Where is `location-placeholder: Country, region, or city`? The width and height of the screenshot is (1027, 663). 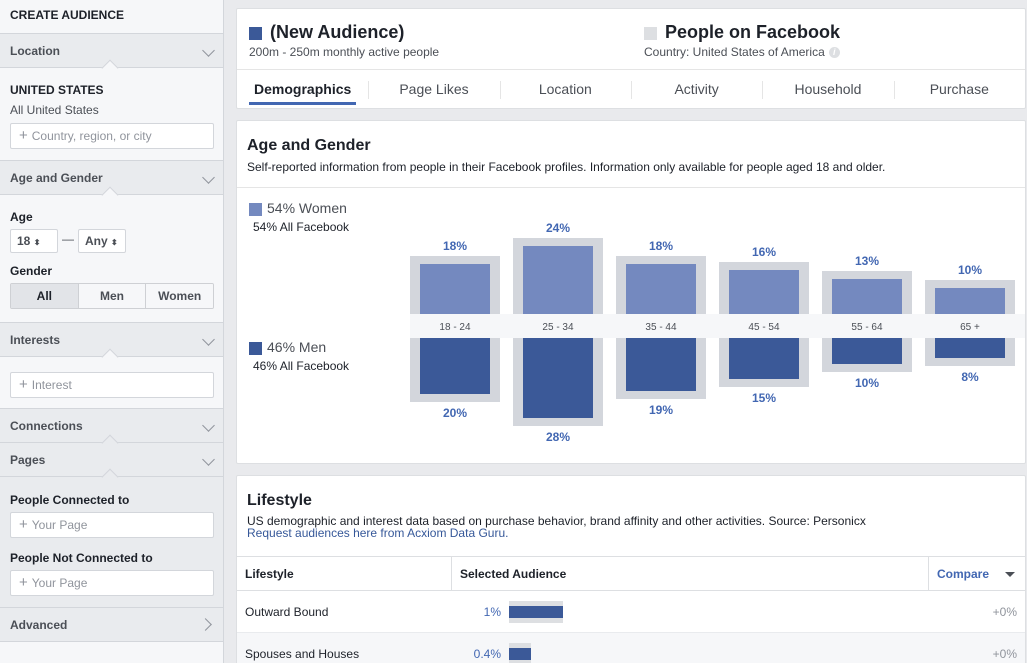
location-placeholder: Country, region, or city is located at coordinates (91, 136).